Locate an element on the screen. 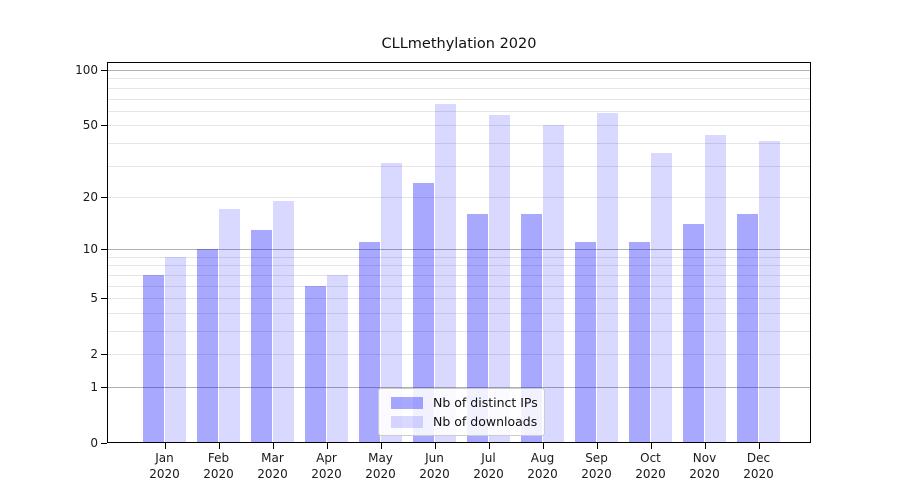 The width and height of the screenshot is (900, 500). bar-distinct-ips-apr is located at coordinates (315, 364).